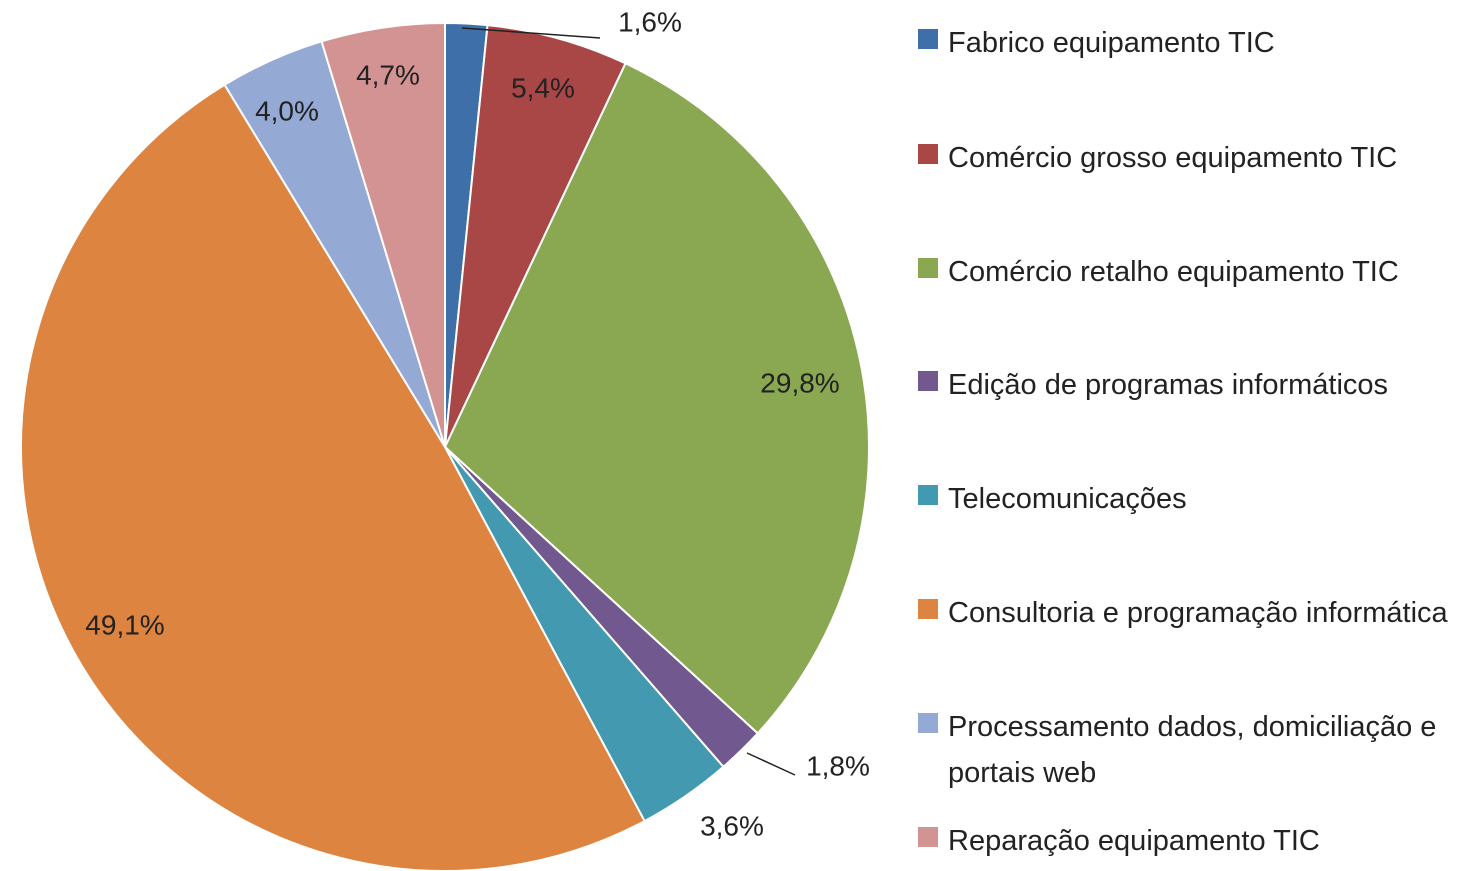 This screenshot has height=871, width=1460. Describe the element at coordinates (838, 765) in the screenshot. I see `data-label: 1,8%` at that location.